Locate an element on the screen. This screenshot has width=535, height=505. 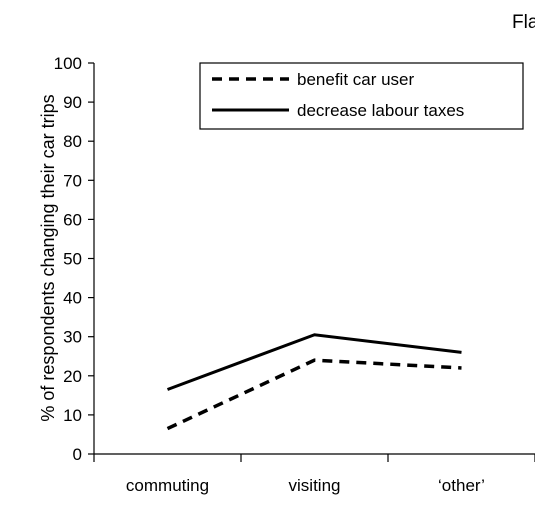
y-ticks: 0 10 20 30 40 50 60 70 80 90 100 is located at coordinates (74, 259).